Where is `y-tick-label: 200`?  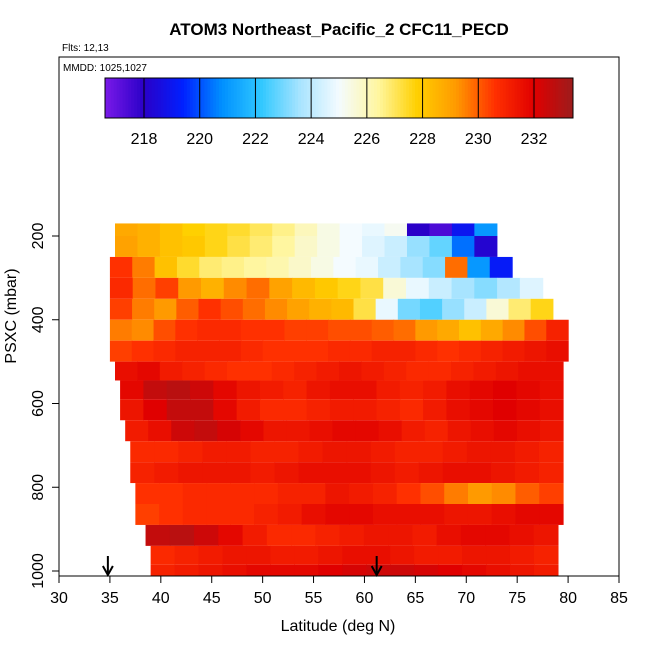 y-tick-label: 200 is located at coordinates (38, 236).